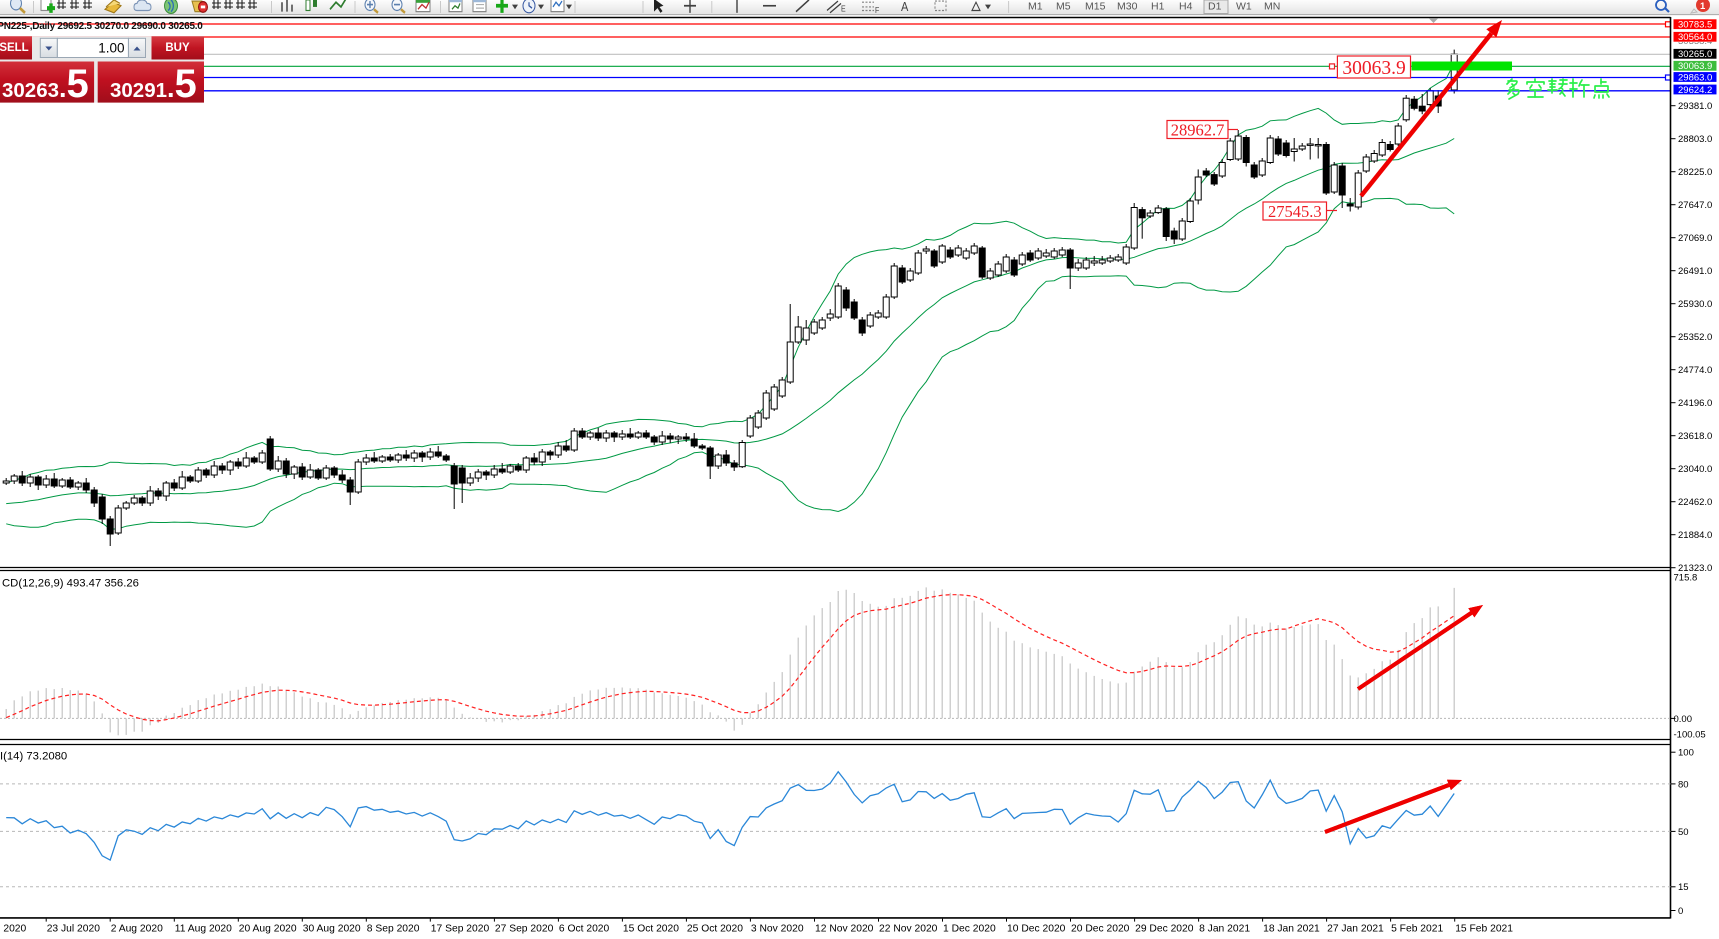 Image resolution: width=1719 pixels, height=939 pixels. Describe the element at coordinates (1683, 719) in the screenshot. I see `svg-text: 0.00` at that location.